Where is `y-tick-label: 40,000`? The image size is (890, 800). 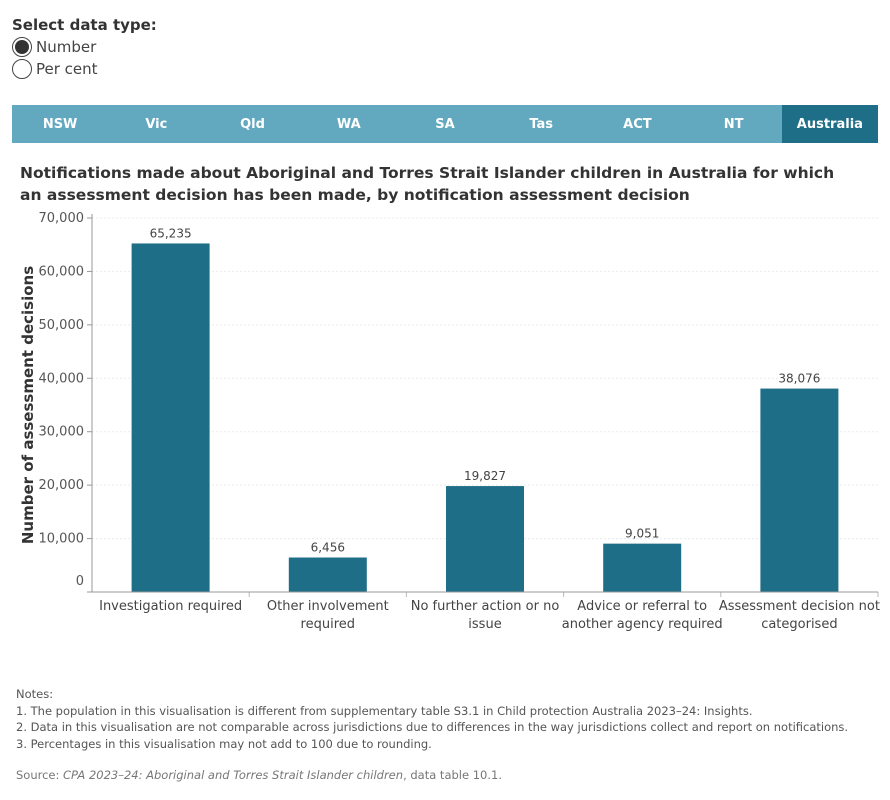 y-tick-label: 40,000 is located at coordinates (62, 378).